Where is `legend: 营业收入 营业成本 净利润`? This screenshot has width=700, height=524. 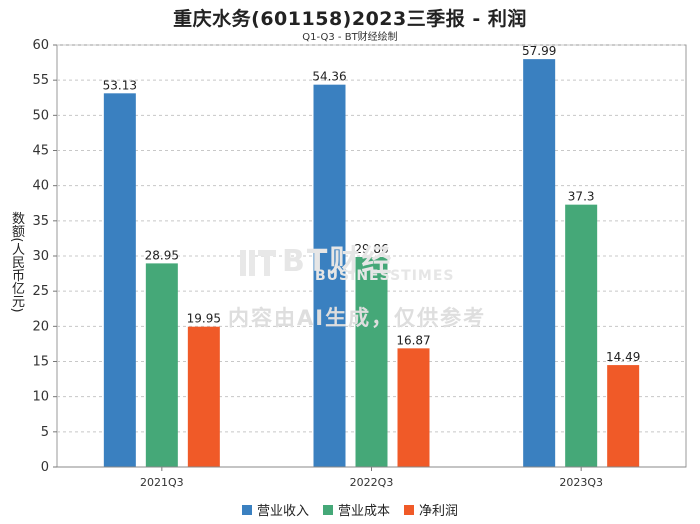 legend: 营业收入 营业成本 净利润 is located at coordinates (350, 509).